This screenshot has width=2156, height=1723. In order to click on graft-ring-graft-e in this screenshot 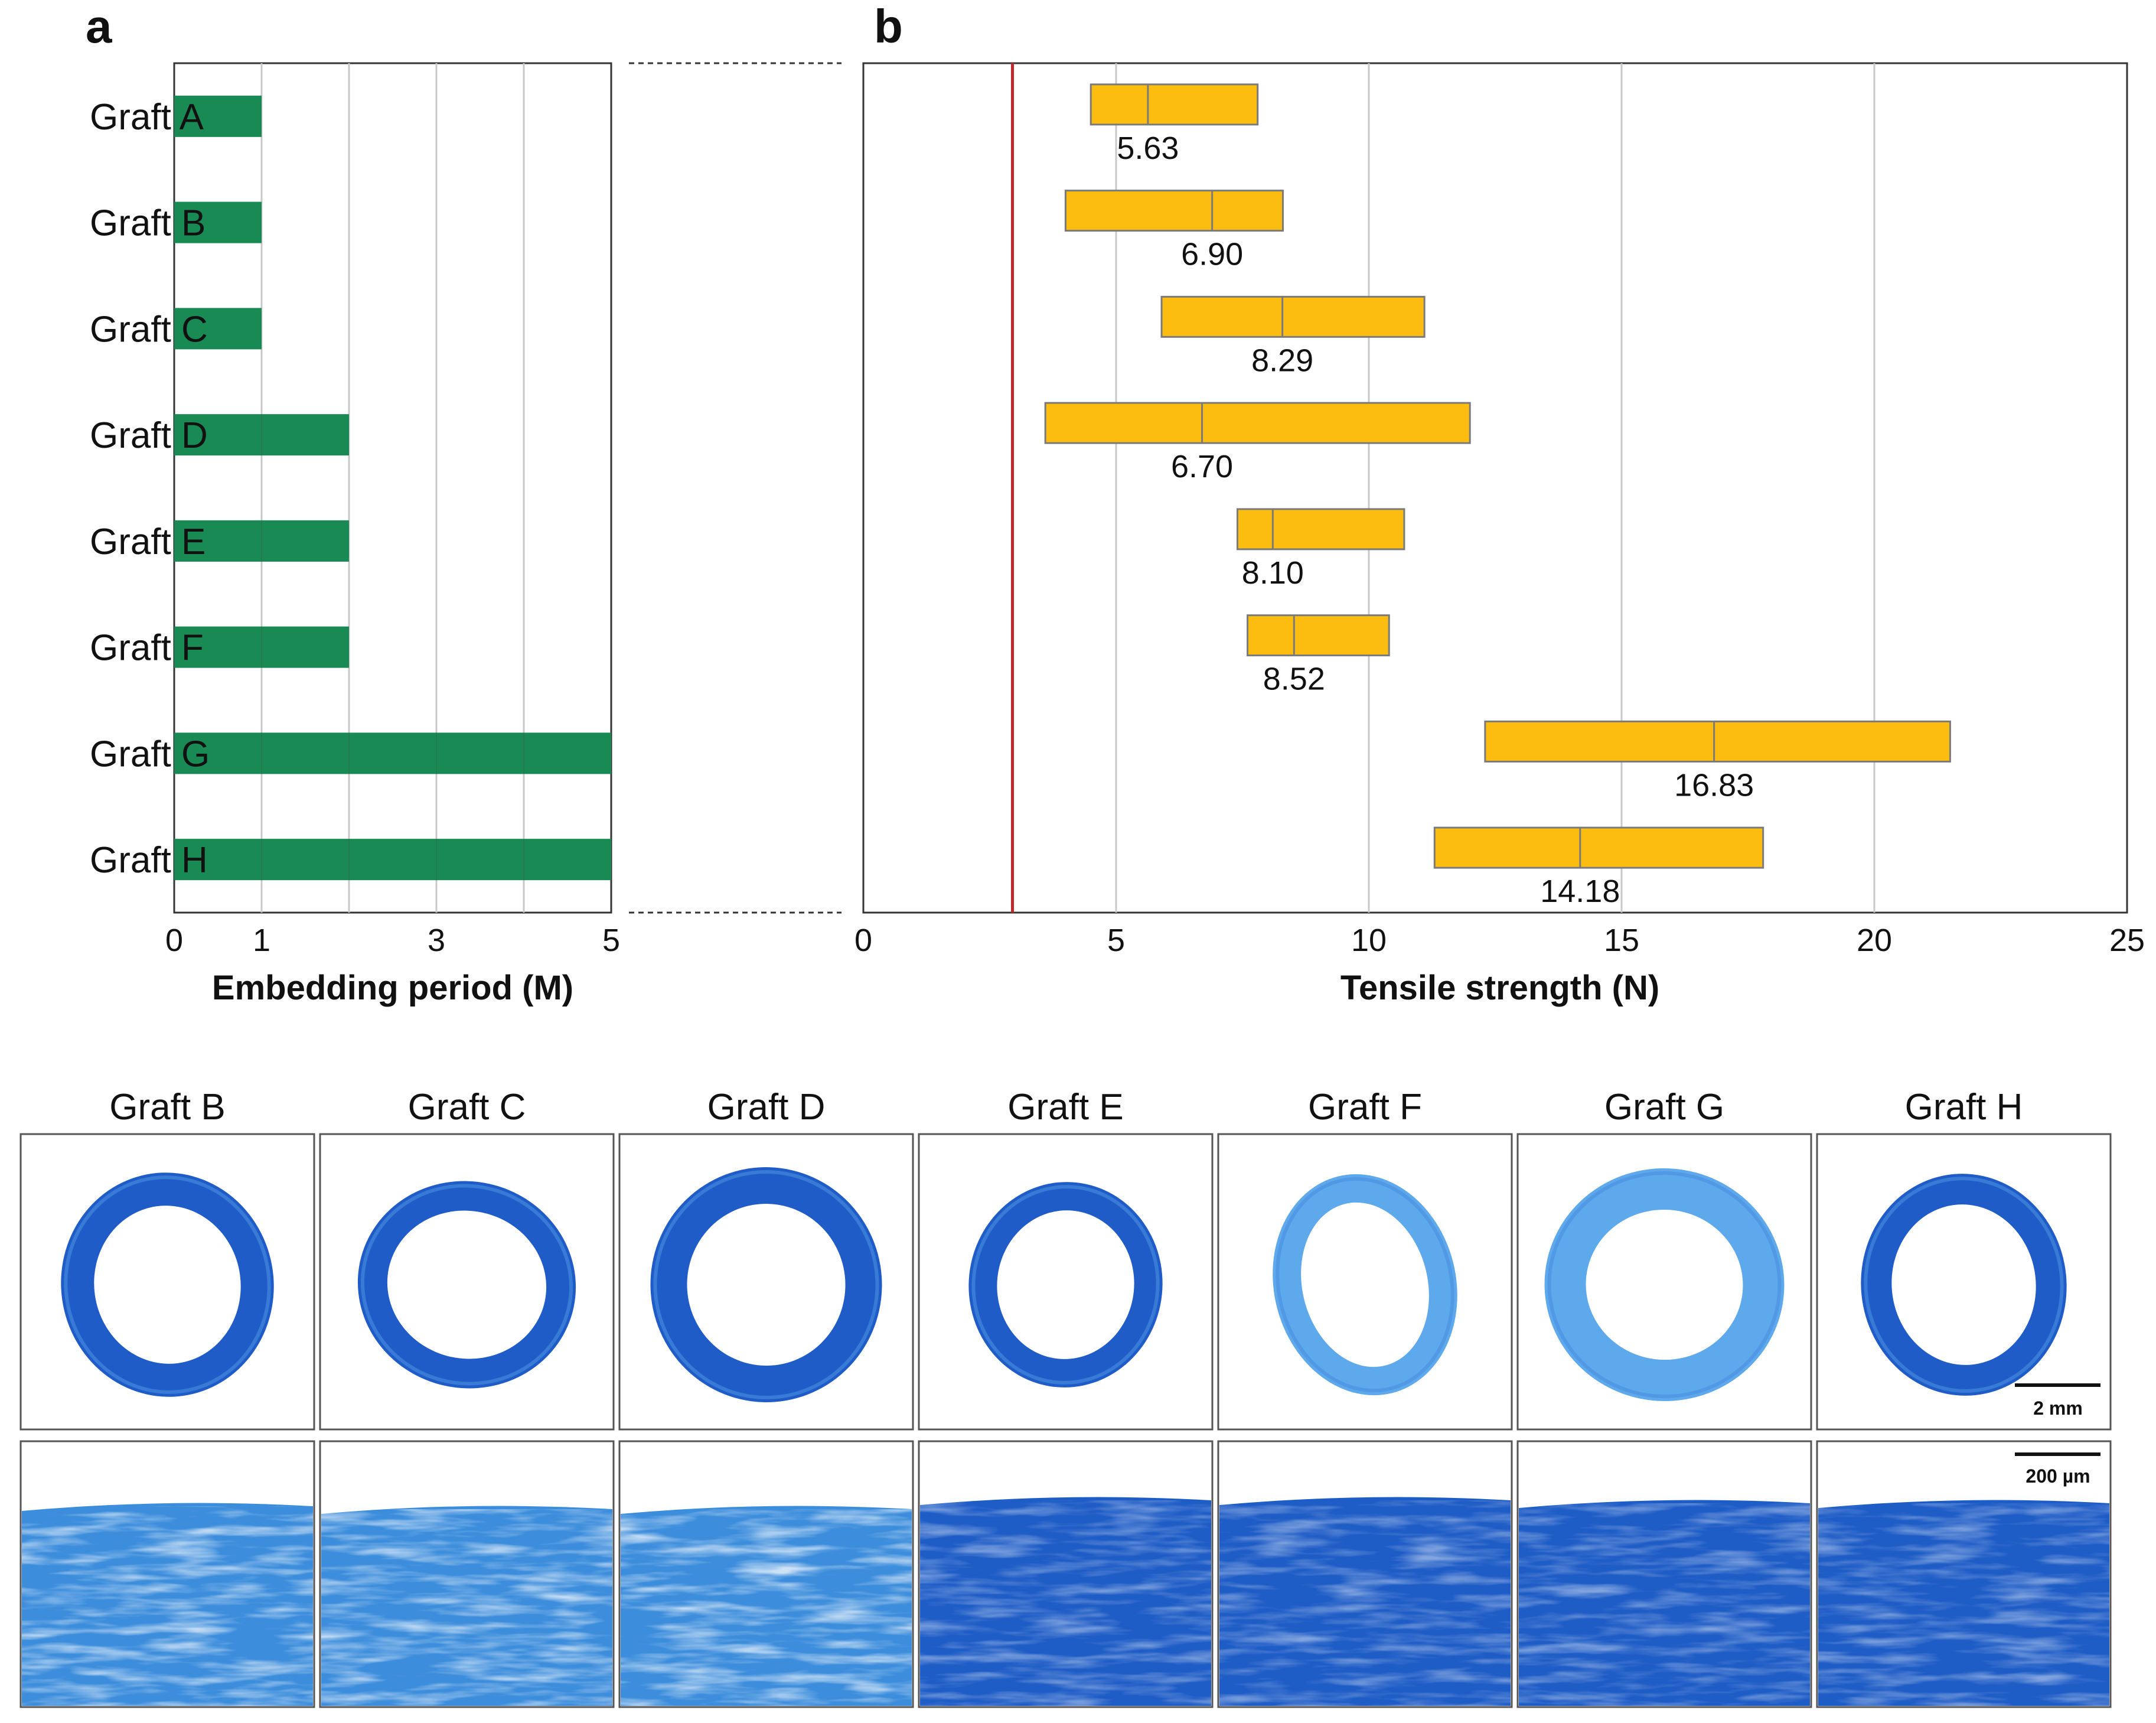, I will do `click(1065, 1284)`.